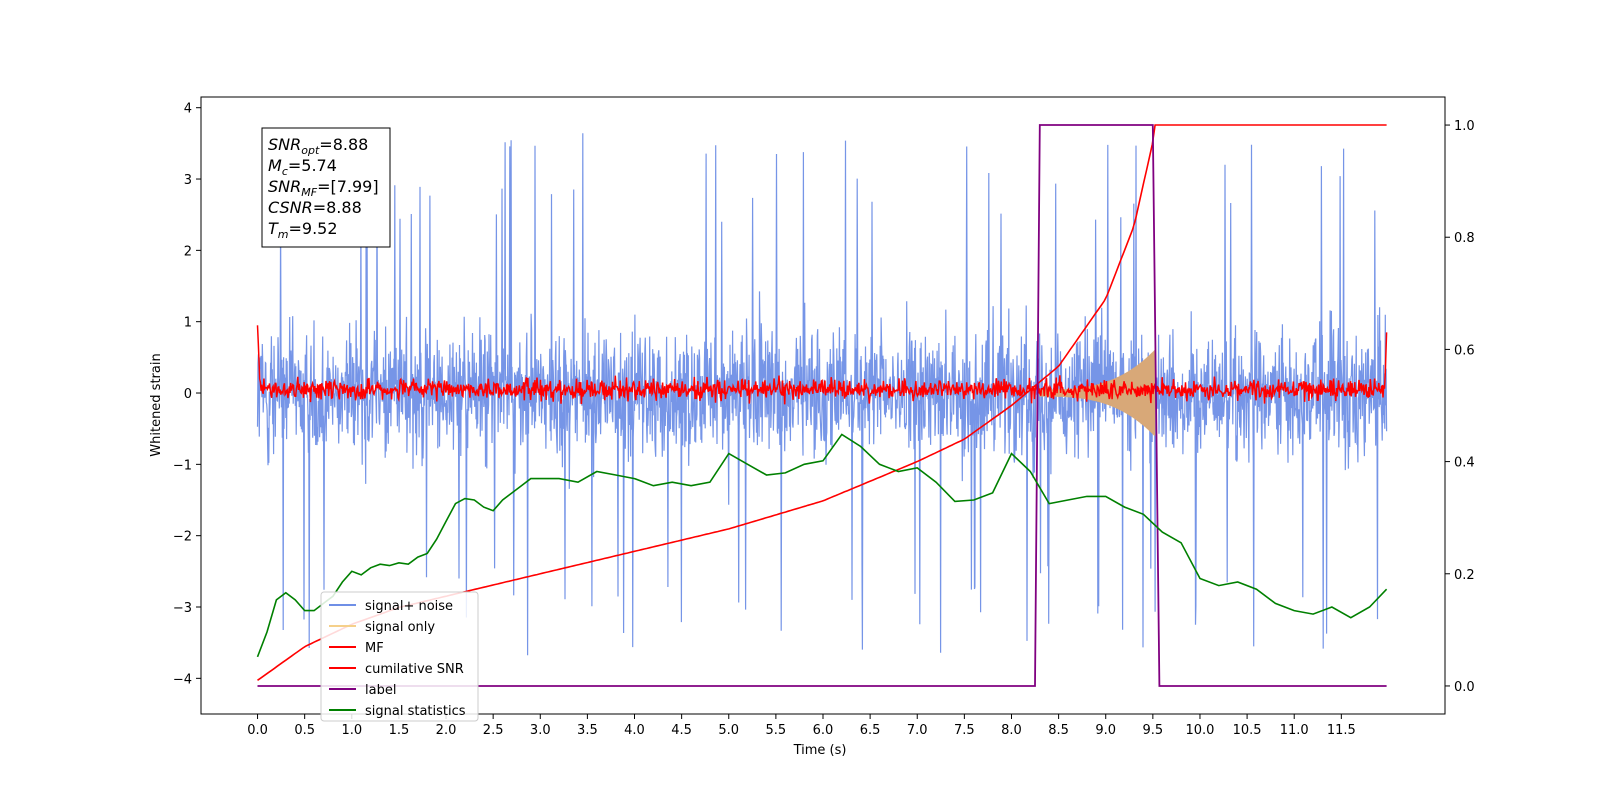 The image size is (1600, 800). What do you see at coordinates (681, 730) in the screenshot?
I see `x-tick-label: 4.5` at bounding box center [681, 730].